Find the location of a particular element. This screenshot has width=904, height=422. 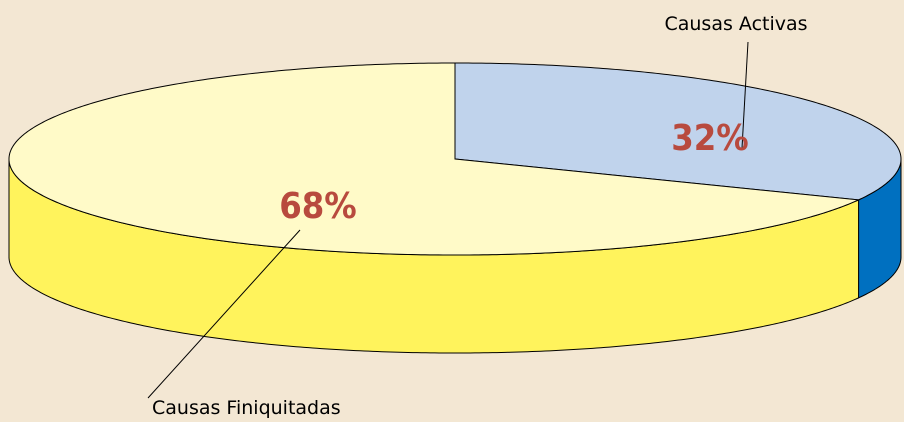

category-label: Causas Activas is located at coordinates (735, 24).